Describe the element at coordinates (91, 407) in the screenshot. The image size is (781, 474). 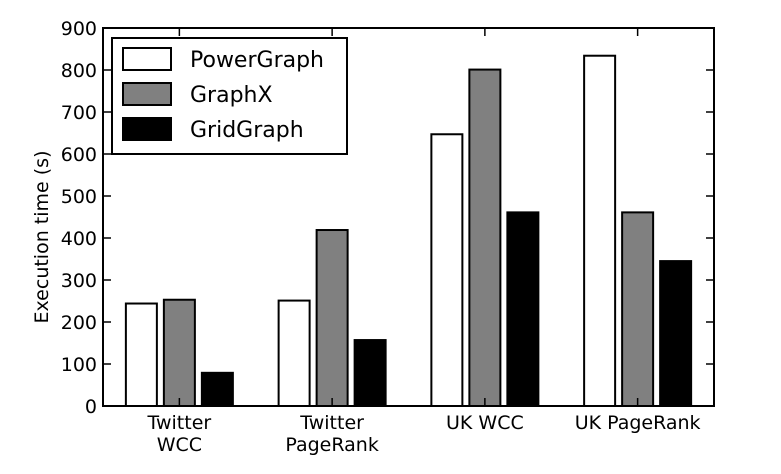
I see `y-tick-label: 0` at that location.